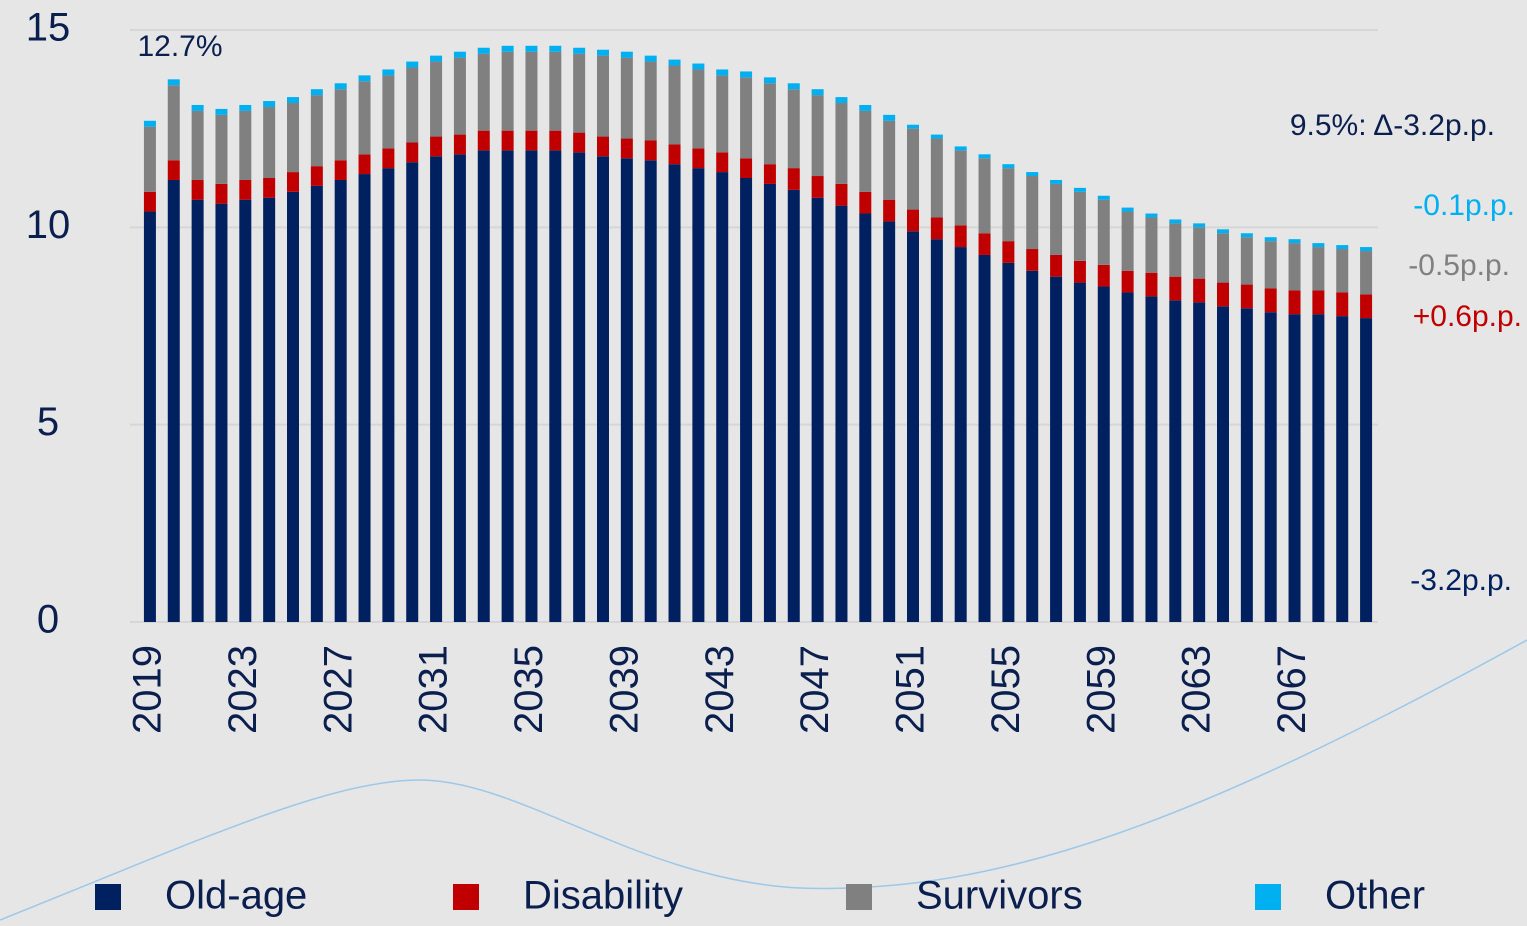 Image resolution: width=1527 pixels, height=926 pixels. What do you see at coordinates (338, 689) in the screenshot?
I see `x-tick-label: 2027` at bounding box center [338, 689].